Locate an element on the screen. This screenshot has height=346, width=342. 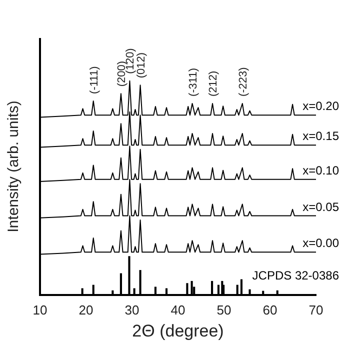
x-tick-label: 30 is located at coordinates (132, 310).